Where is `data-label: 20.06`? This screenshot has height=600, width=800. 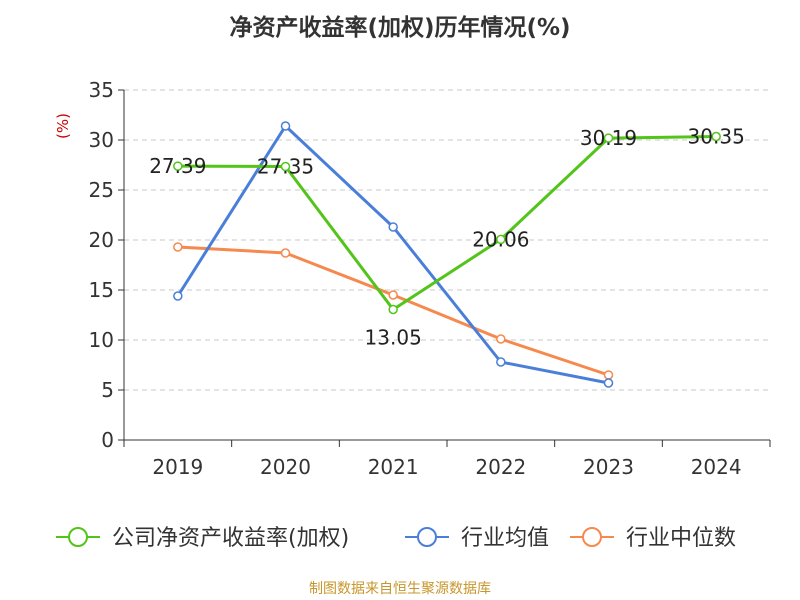 data-label: 20.06 is located at coordinates (500, 239).